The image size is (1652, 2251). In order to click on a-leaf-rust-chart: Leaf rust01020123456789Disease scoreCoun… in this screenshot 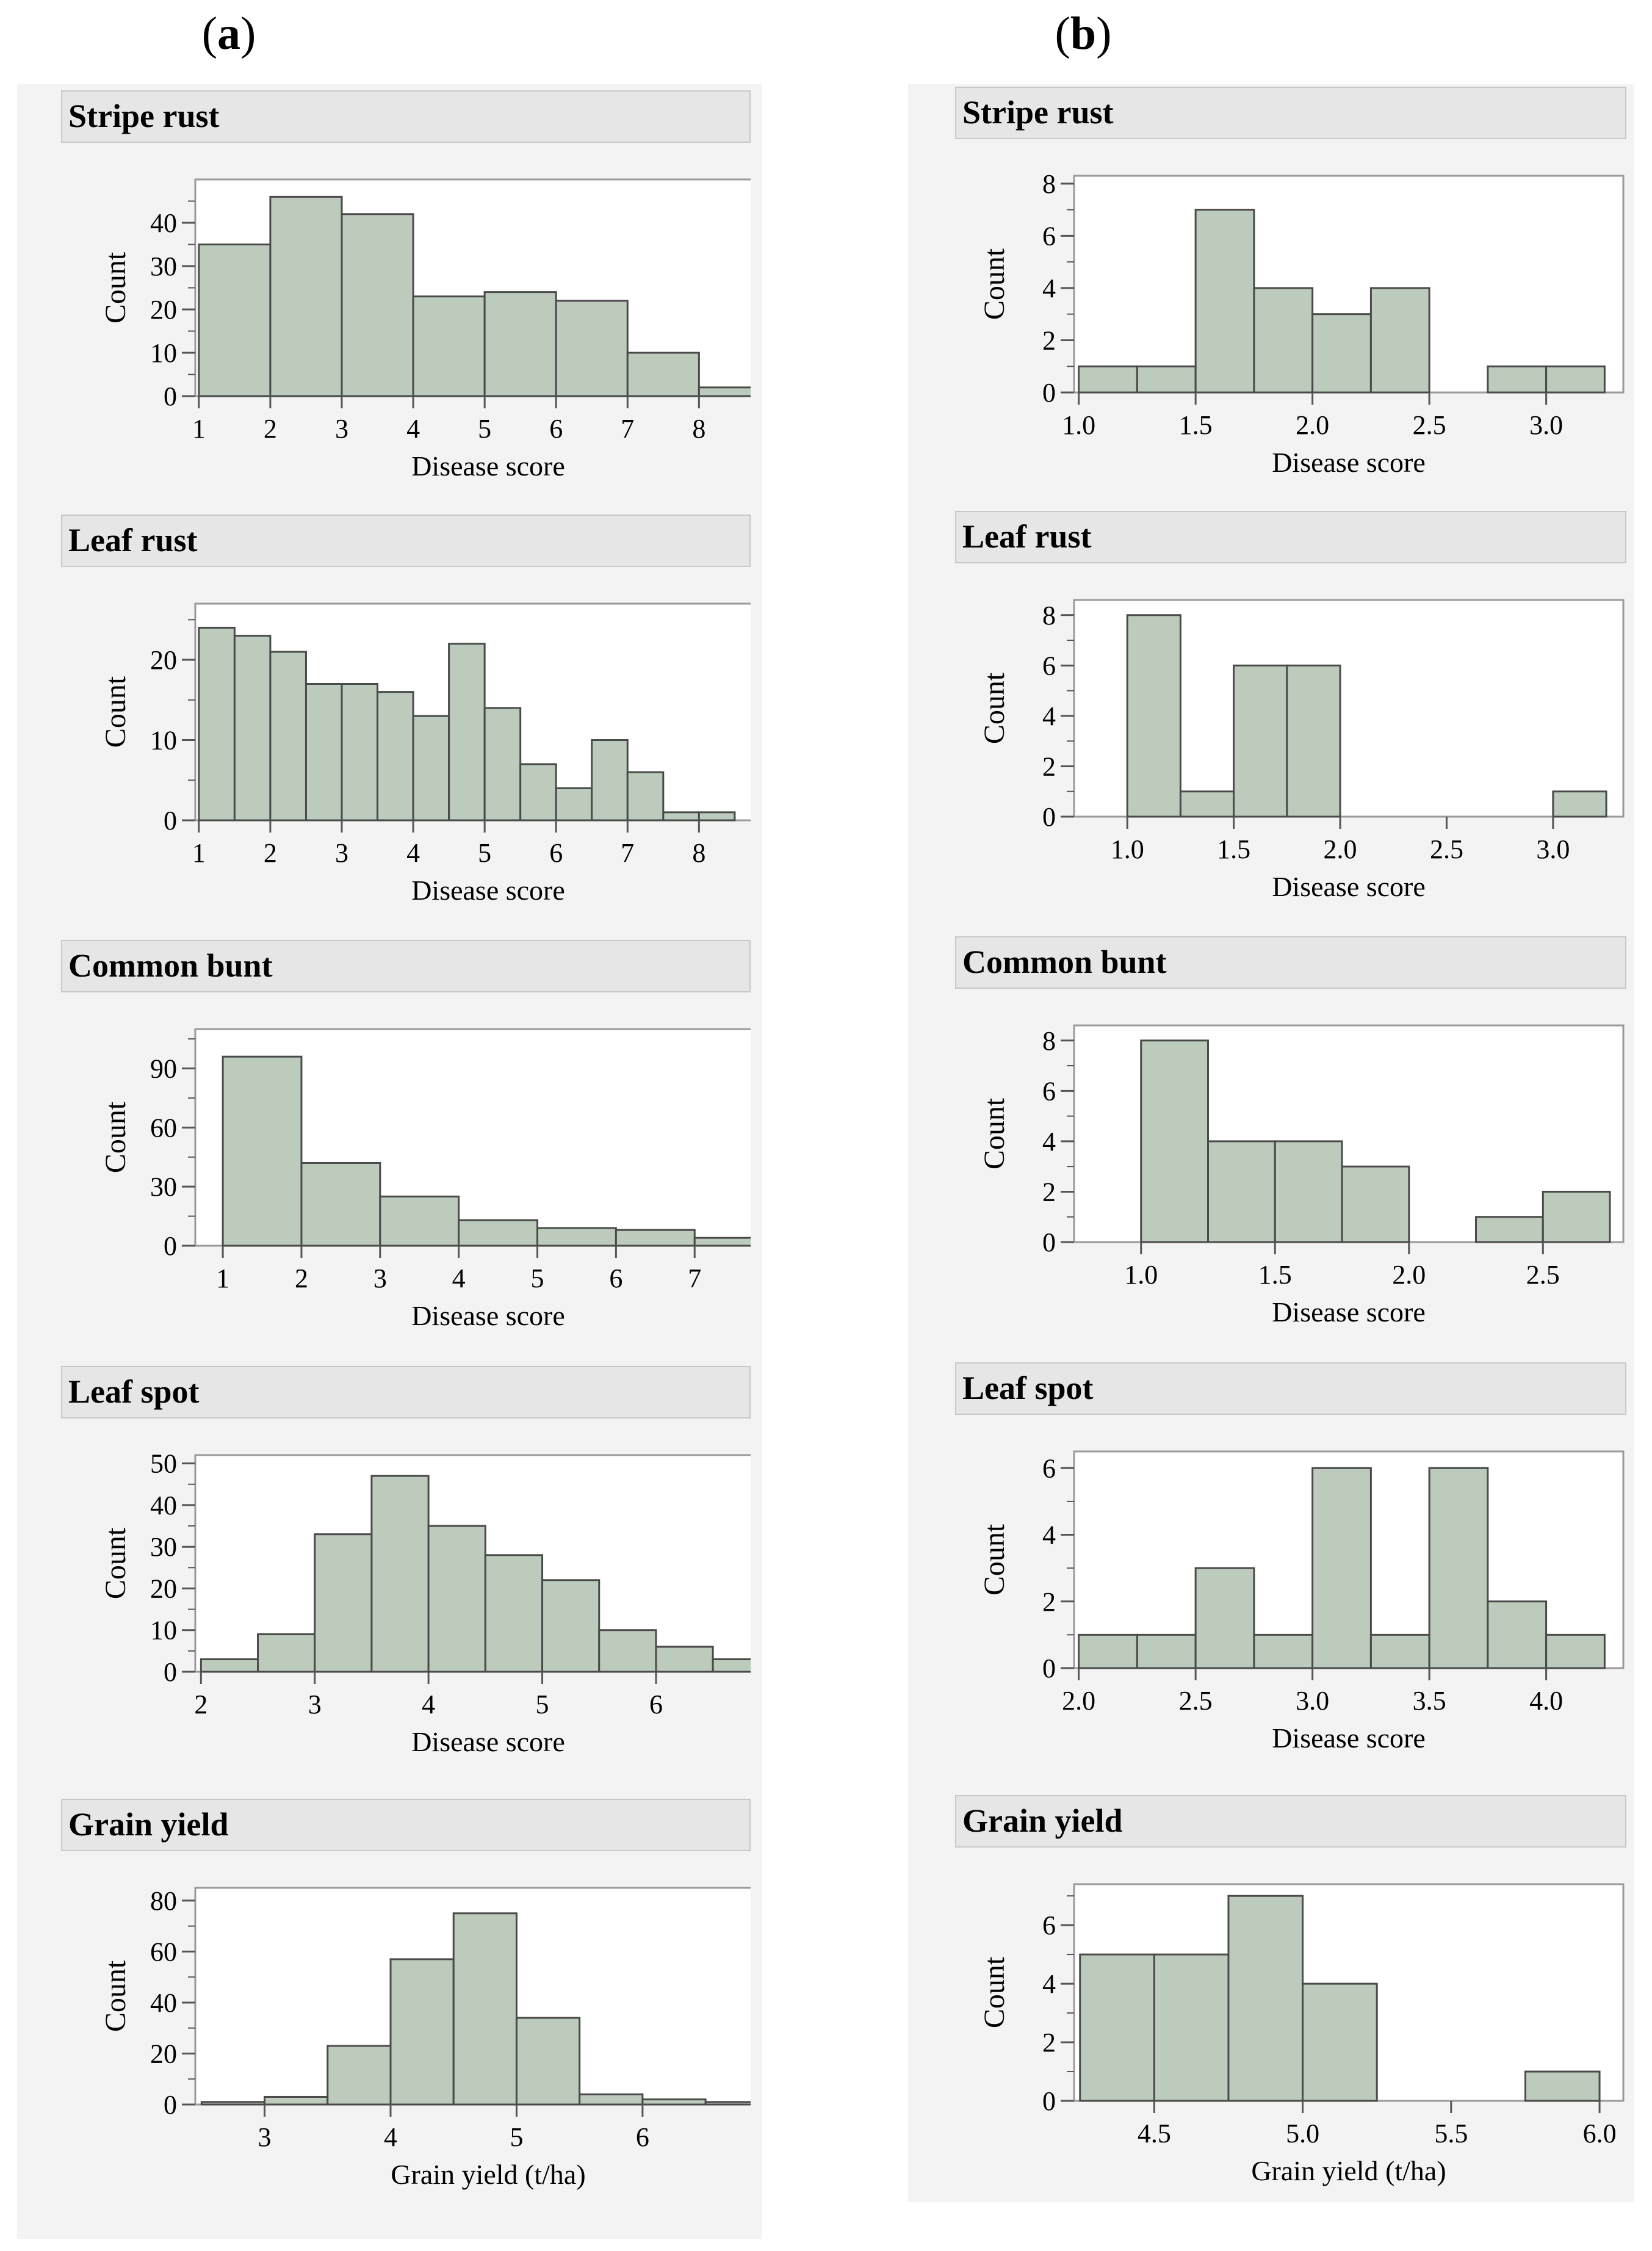, I will do `click(406, 724)`.